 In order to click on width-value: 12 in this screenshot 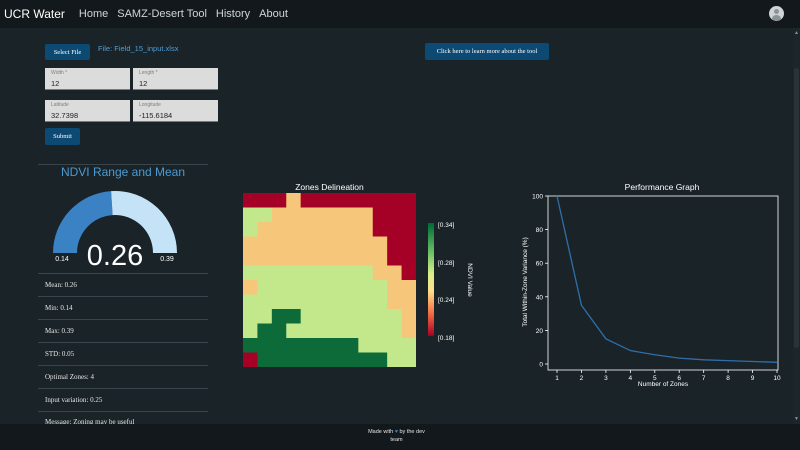, I will do `click(55, 83)`.